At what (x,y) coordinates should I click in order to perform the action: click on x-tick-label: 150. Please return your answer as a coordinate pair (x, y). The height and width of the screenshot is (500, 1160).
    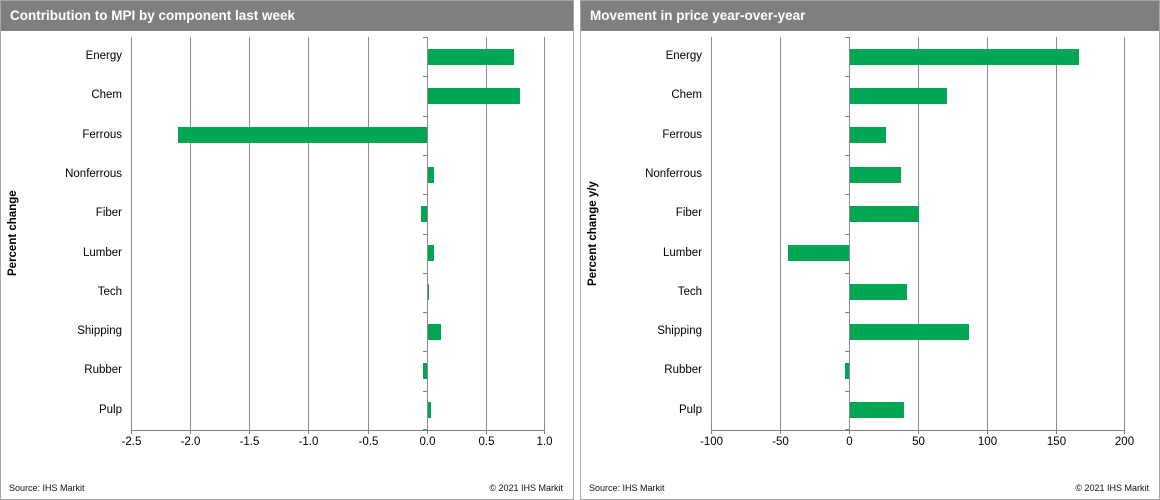
    Looking at the image, I should click on (1056, 442).